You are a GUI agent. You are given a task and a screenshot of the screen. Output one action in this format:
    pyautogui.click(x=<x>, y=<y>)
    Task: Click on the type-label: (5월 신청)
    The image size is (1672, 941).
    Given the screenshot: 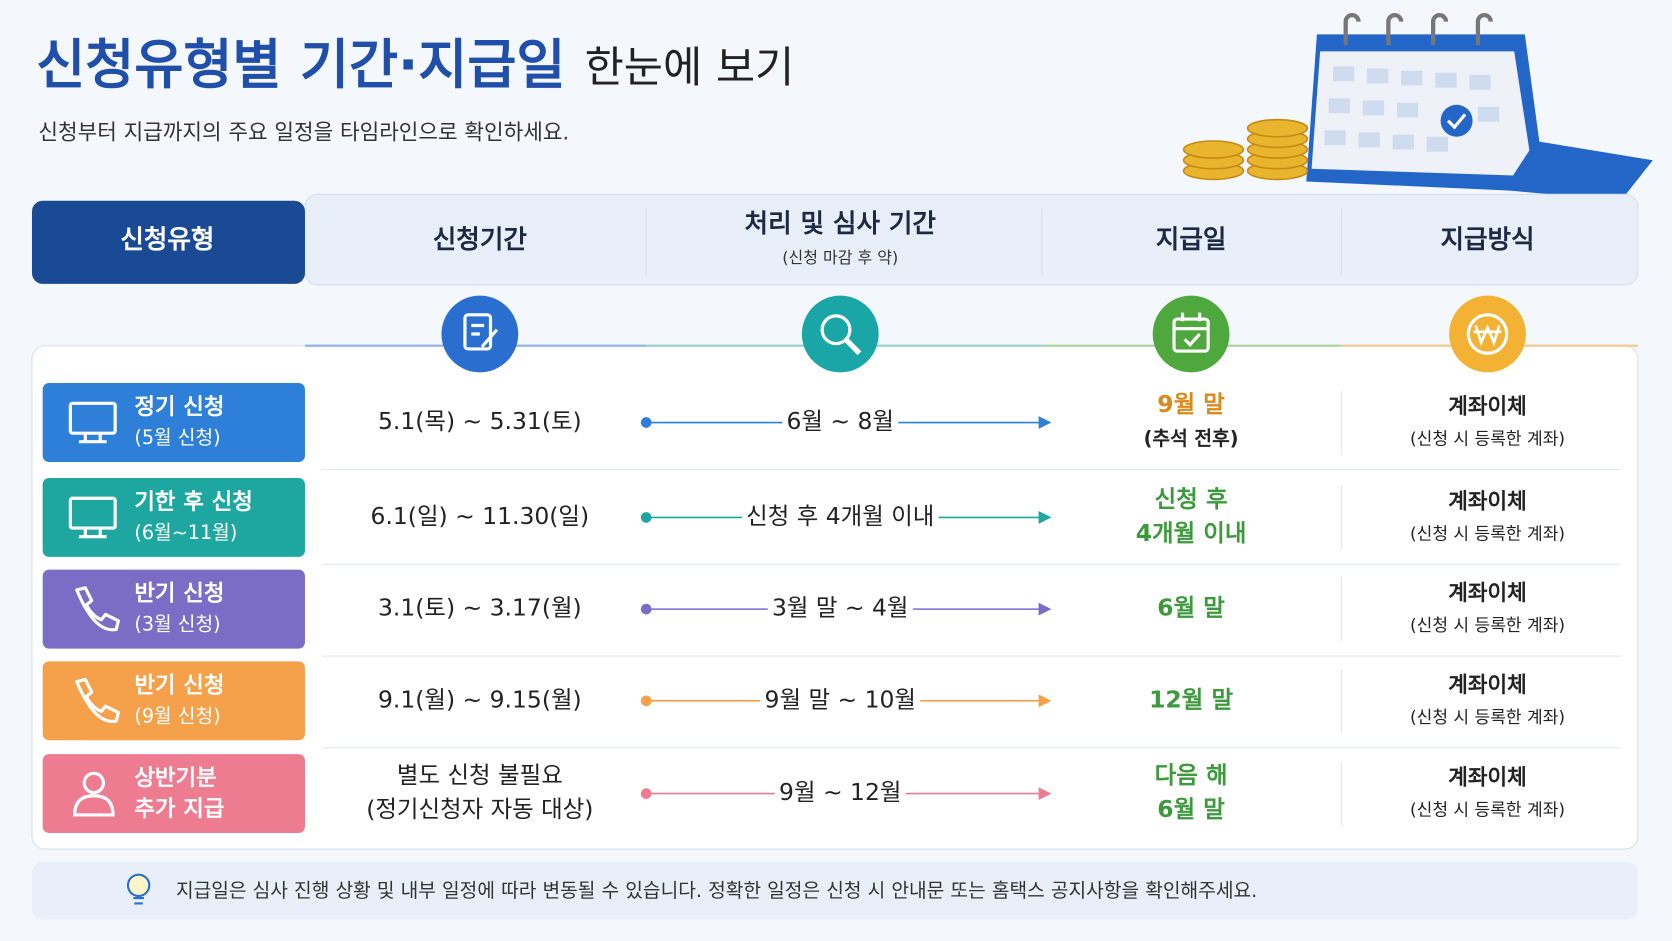 What is the action you would take?
    pyautogui.click(x=177, y=437)
    